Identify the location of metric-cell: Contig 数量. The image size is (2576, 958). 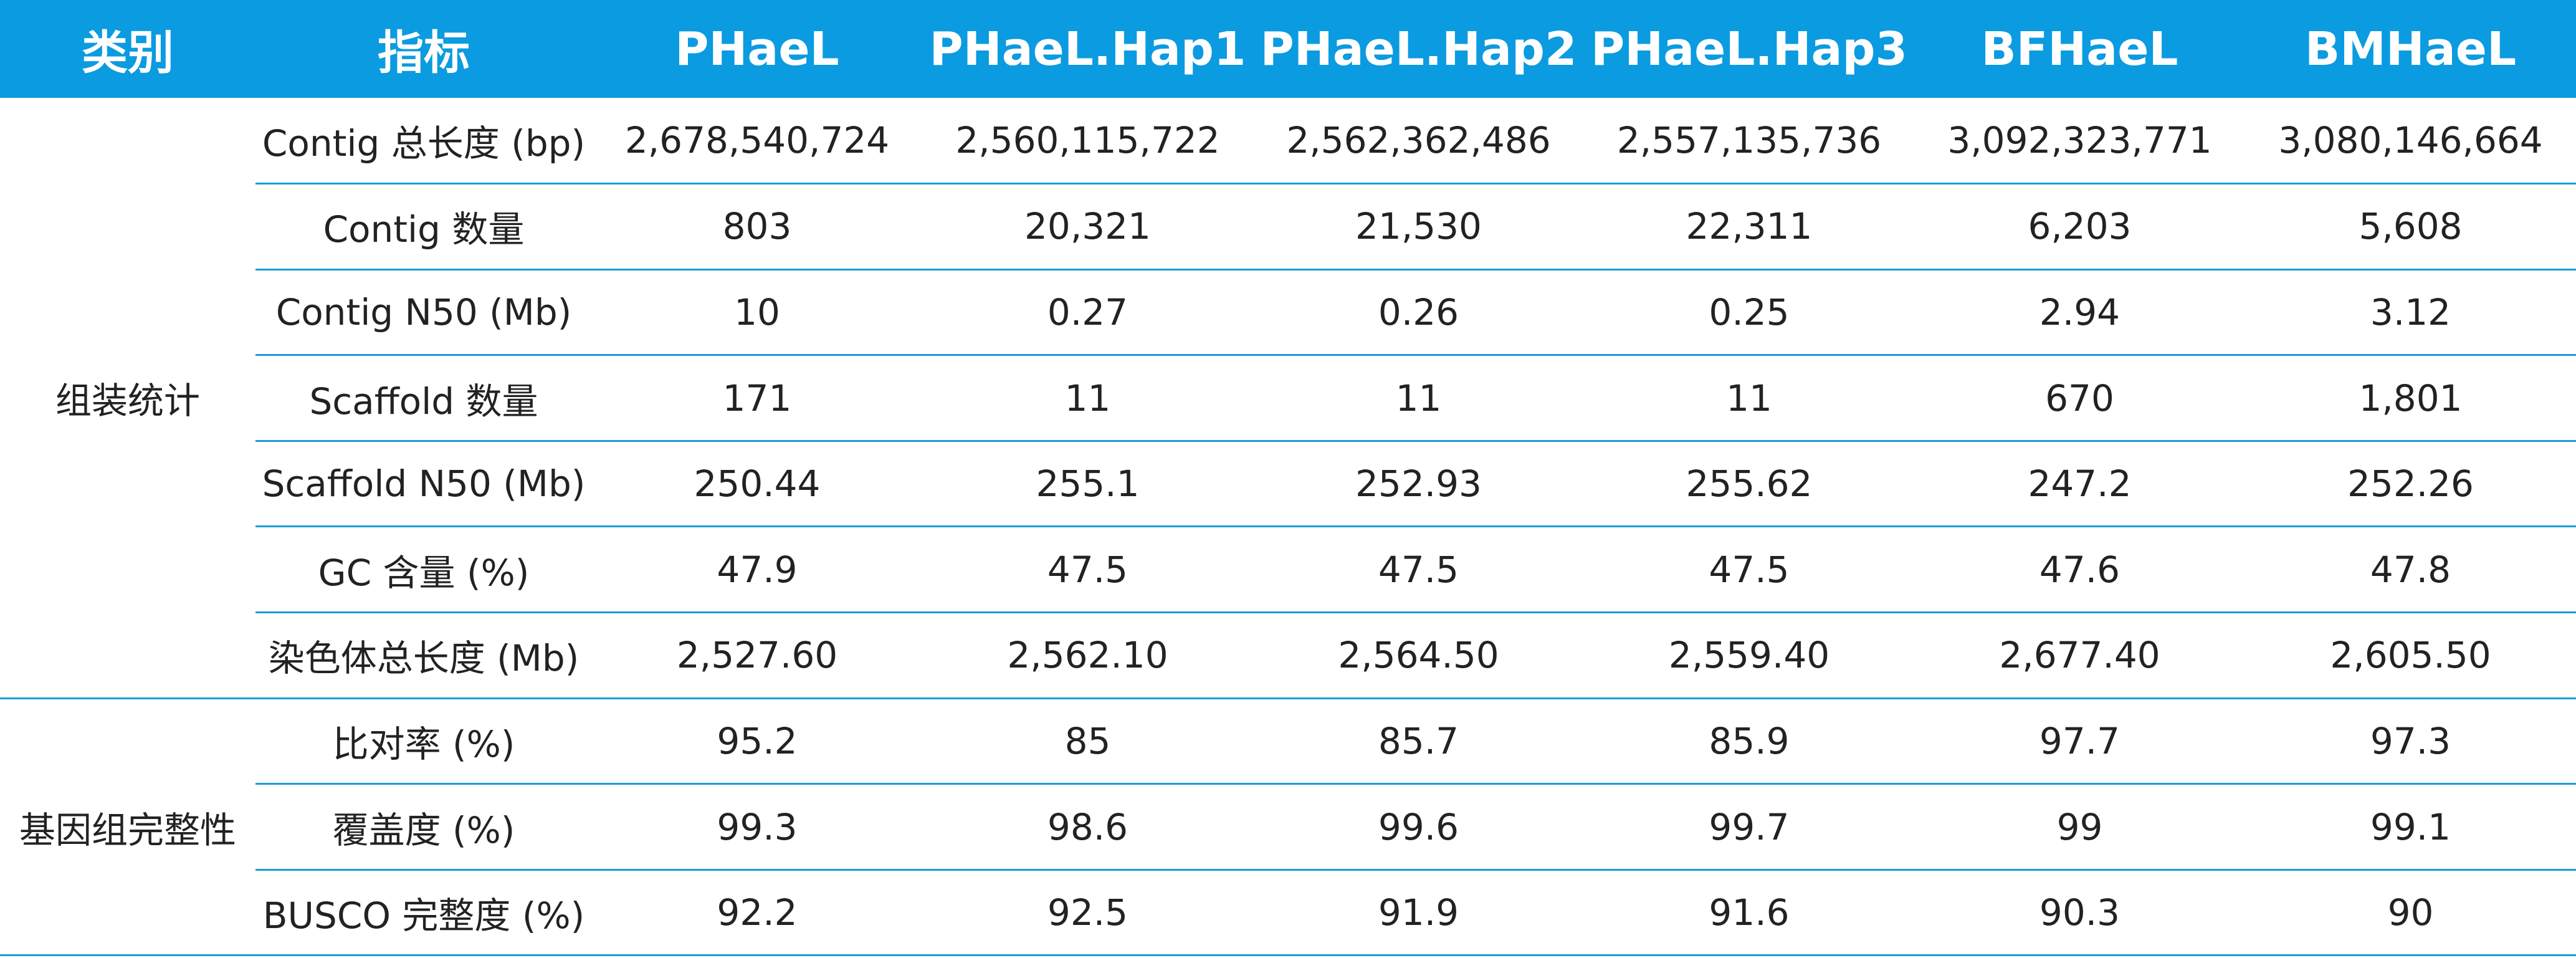
(423, 227).